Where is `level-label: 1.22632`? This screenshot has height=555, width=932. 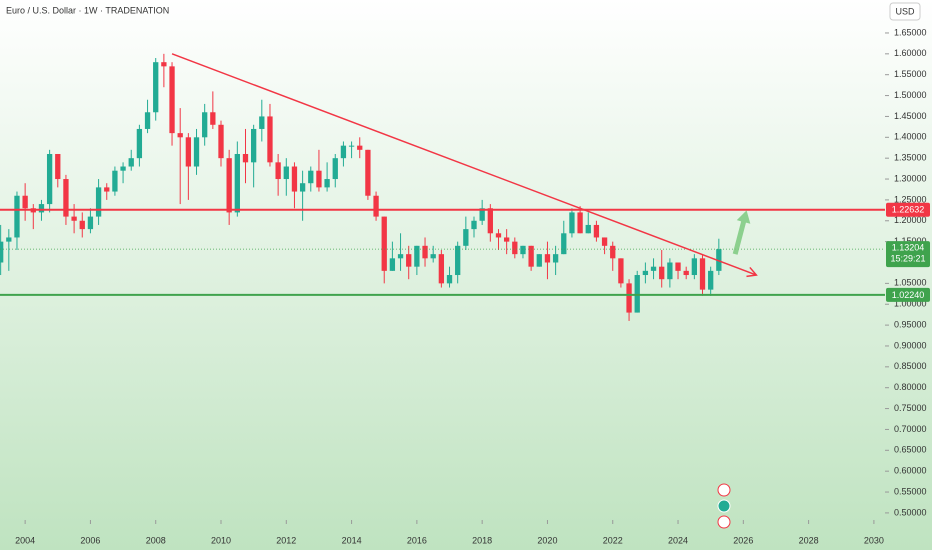 level-label: 1.22632 is located at coordinates (908, 210).